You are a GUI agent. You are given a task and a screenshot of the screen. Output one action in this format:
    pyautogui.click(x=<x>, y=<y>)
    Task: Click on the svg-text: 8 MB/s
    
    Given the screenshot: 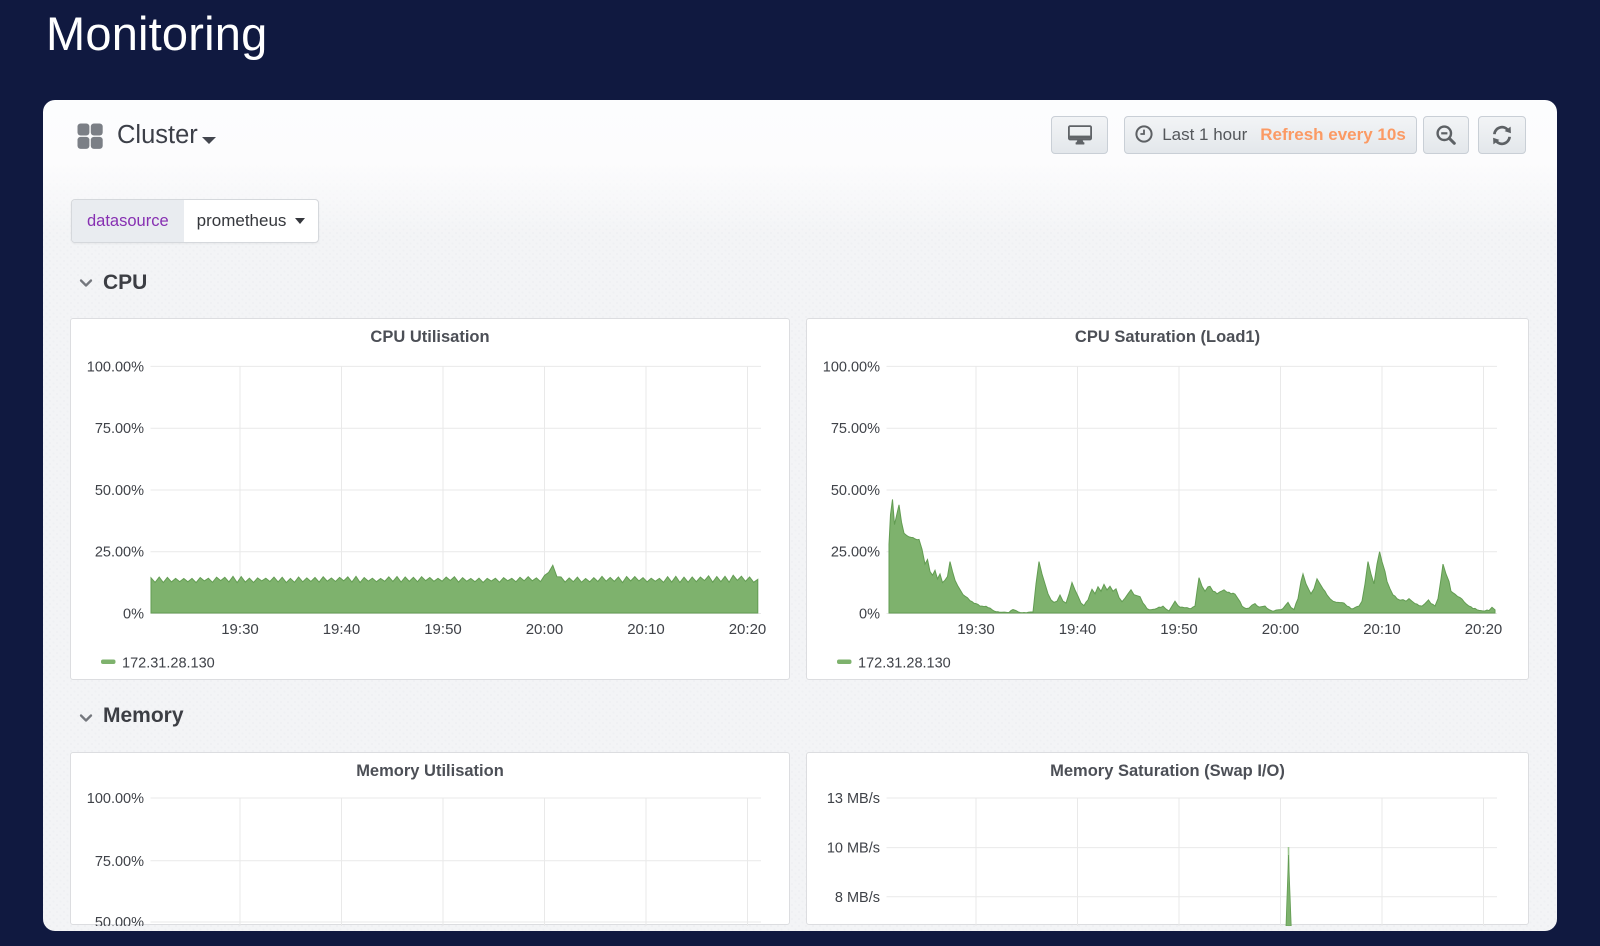 What is the action you would take?
    pyautogui.click(x=857, y=898)
    